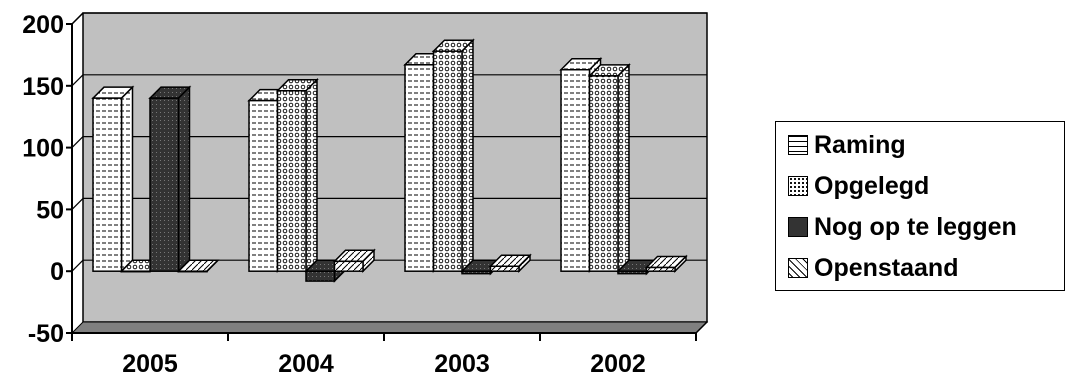 This screenshot has width=1072, height=381. I want to click on legend-label: Opgelegd, so click(872, 185).